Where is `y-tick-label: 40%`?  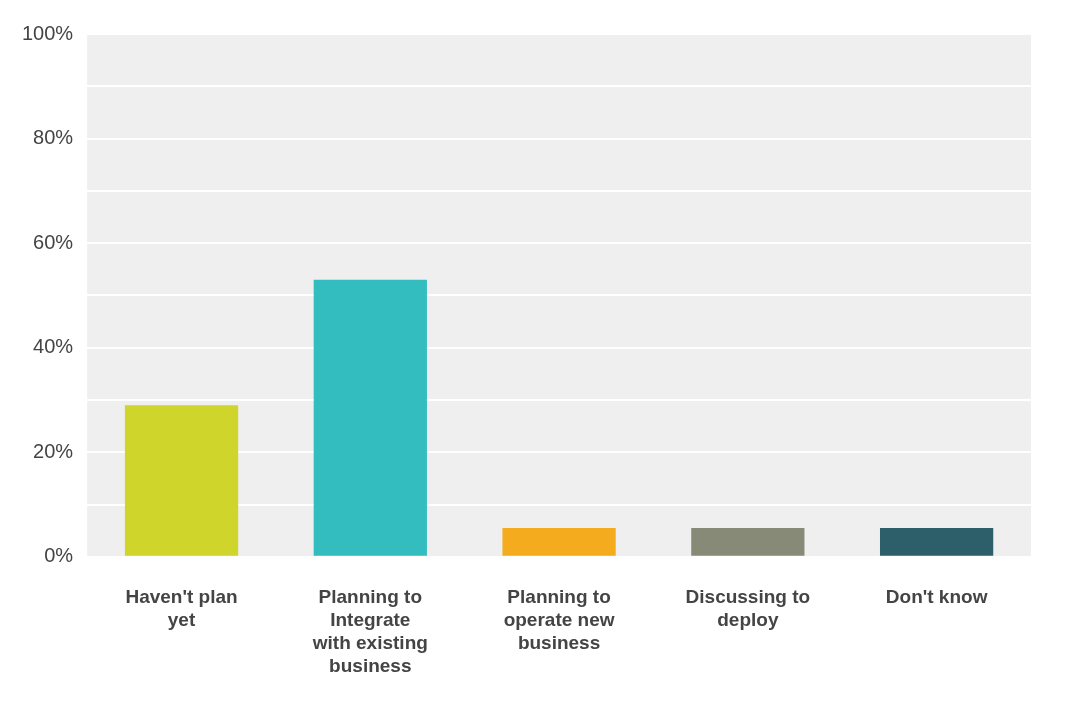 y-tick-label: 40% is located at coordinates (53, 346).